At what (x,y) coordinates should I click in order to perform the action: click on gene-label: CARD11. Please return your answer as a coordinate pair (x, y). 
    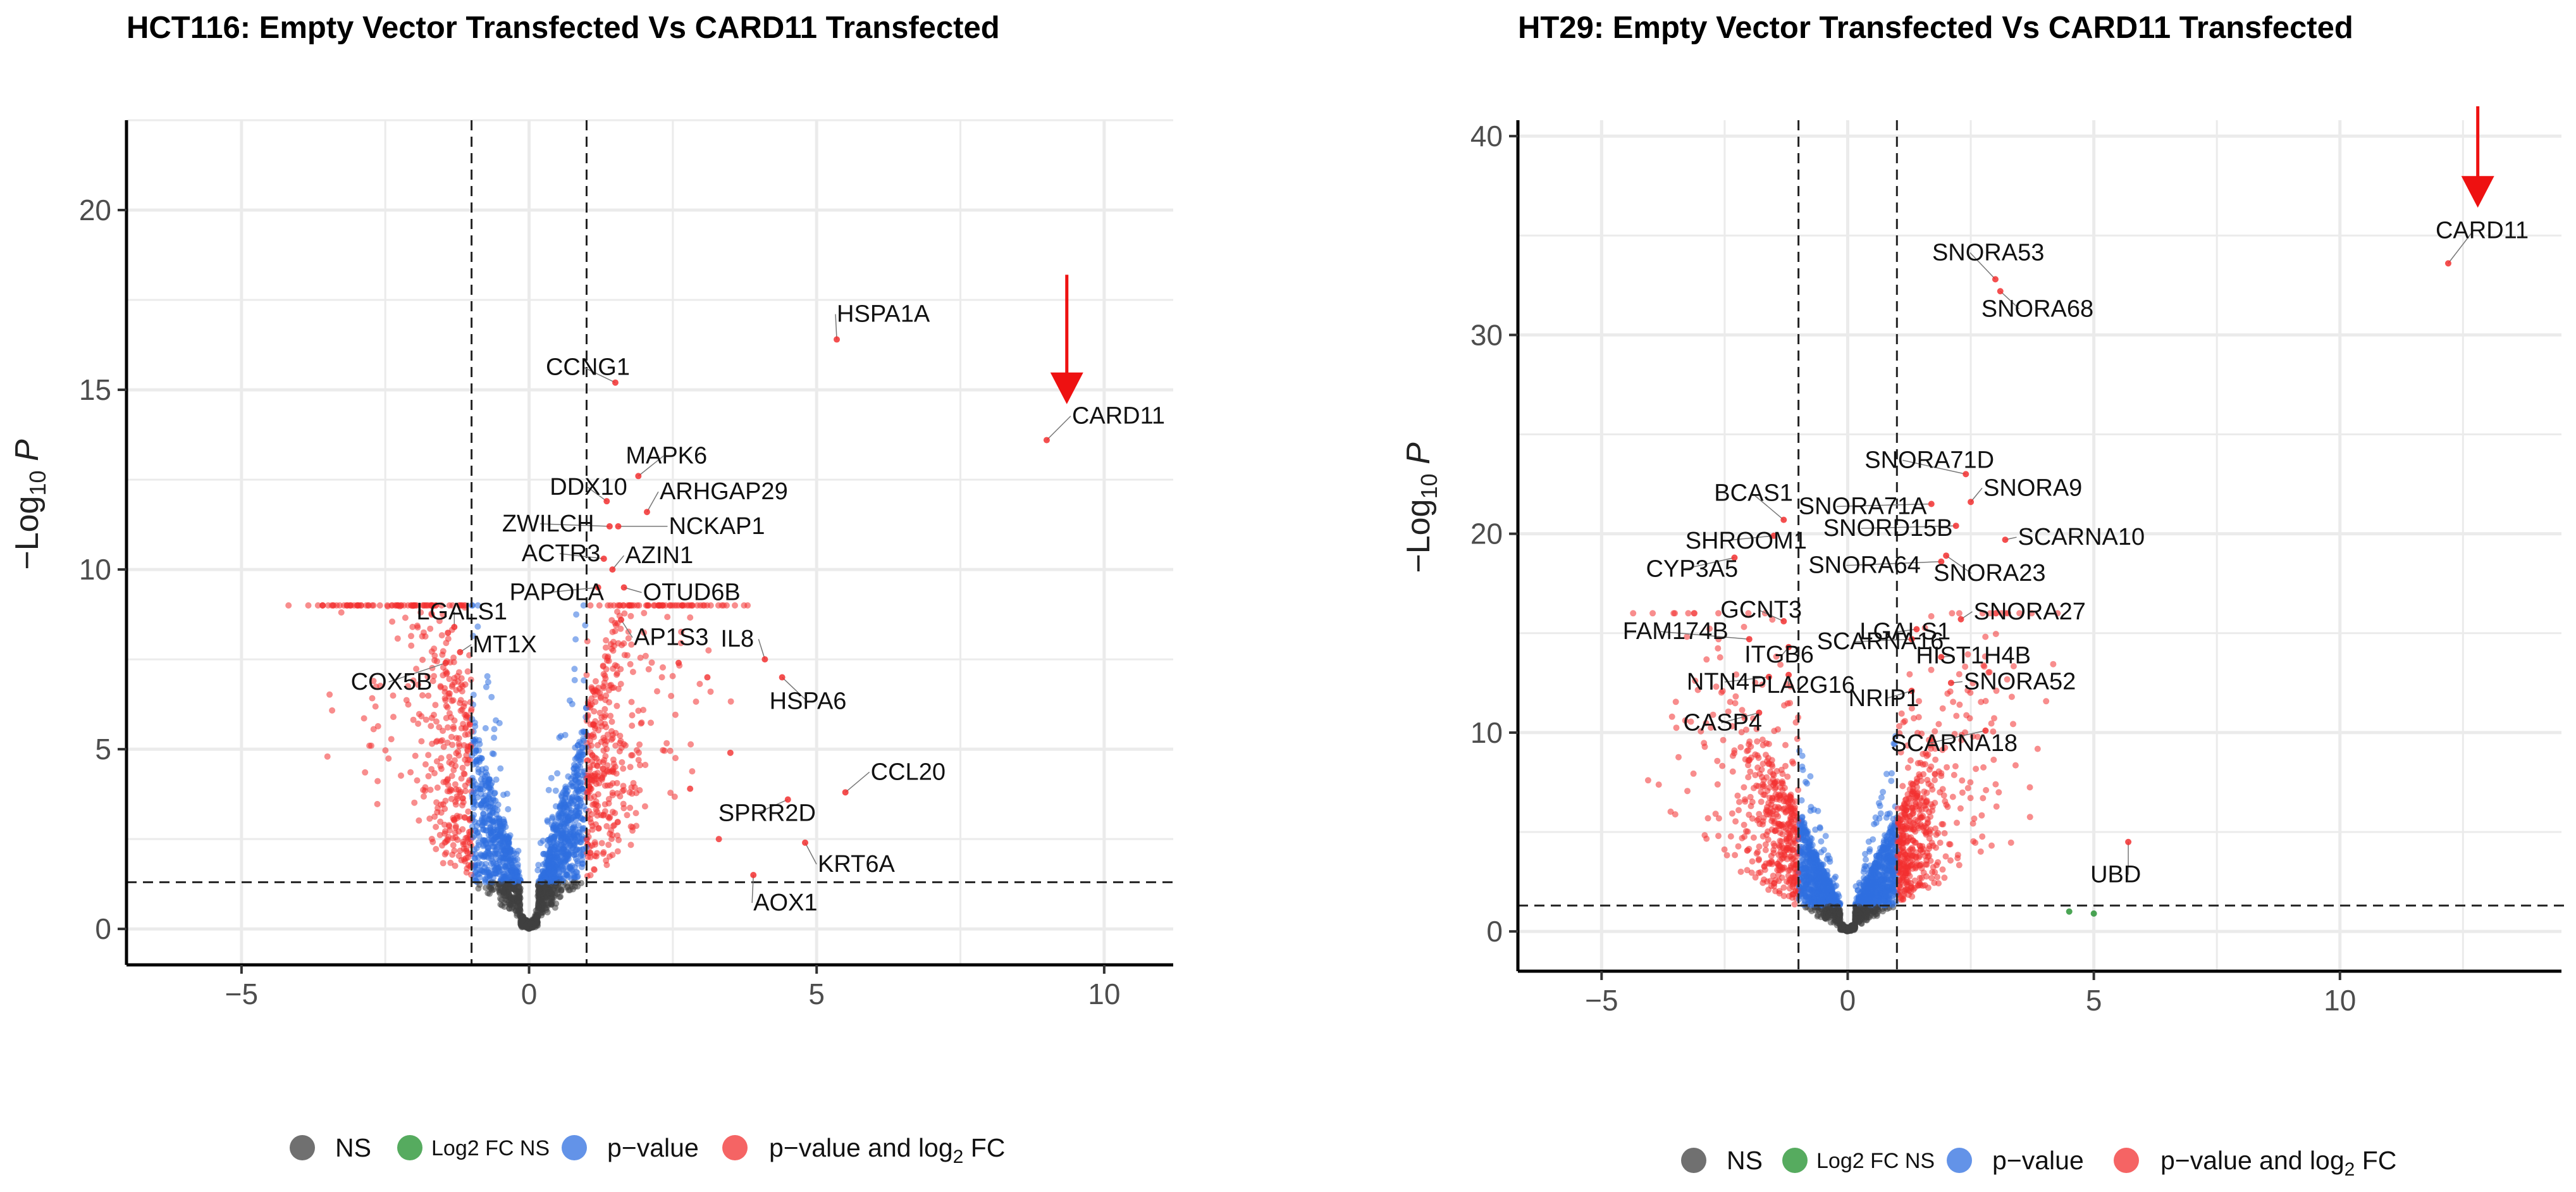
    Looking at the image, I should click on (1118, 417).